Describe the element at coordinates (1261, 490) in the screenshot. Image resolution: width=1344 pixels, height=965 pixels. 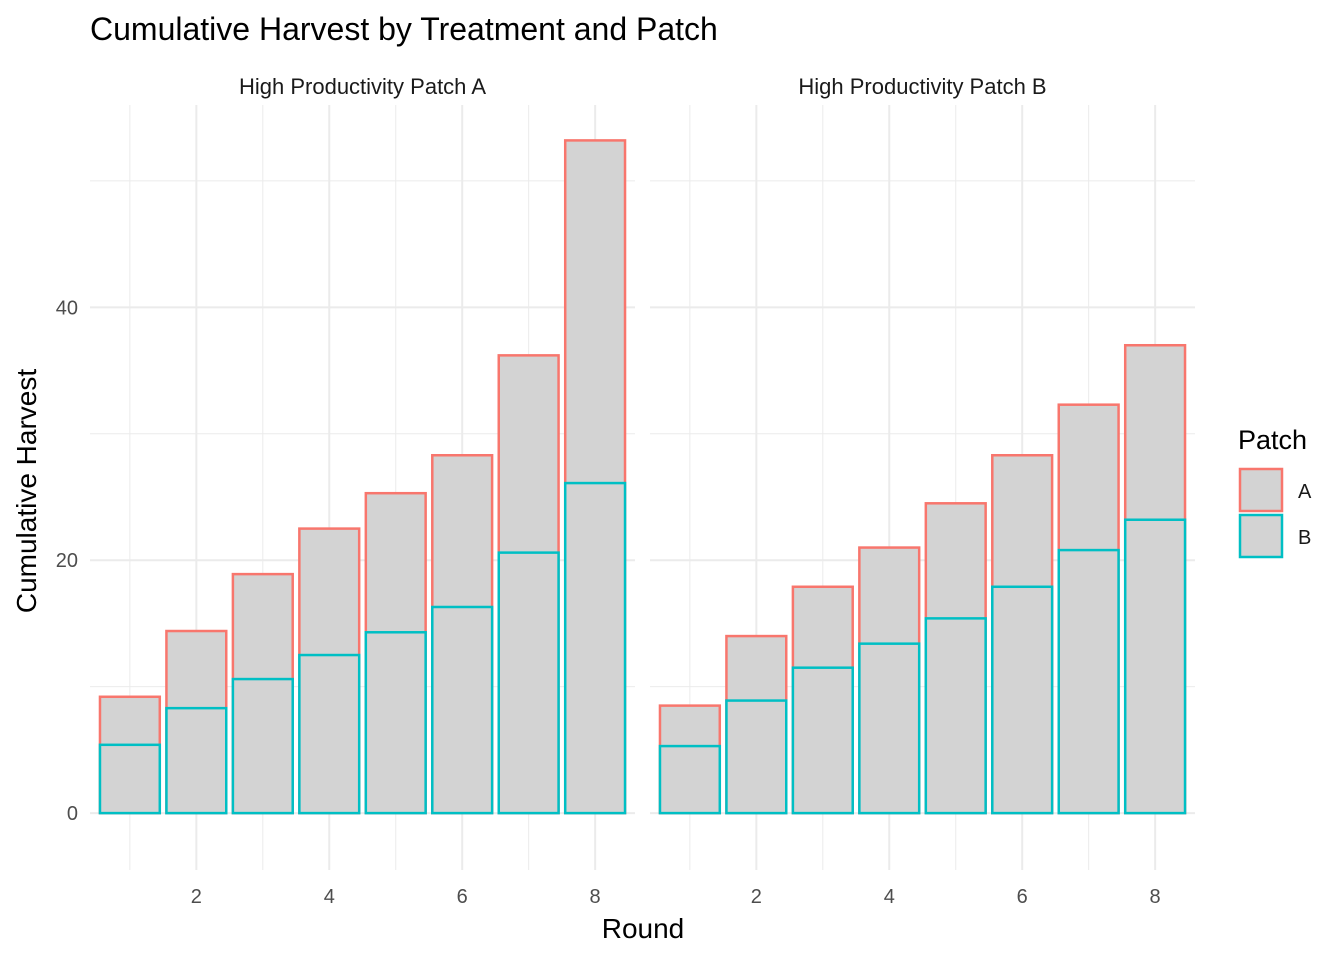
I see `legend-key-A` at that location.